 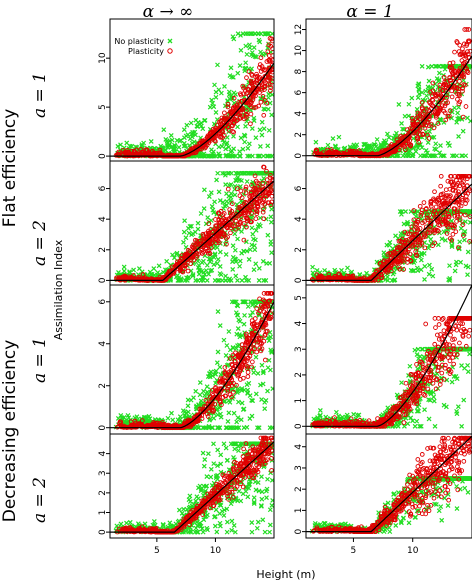 What do you see at coordinates (299, 92) in the screenshot?
I see `y-tick-label: 6` at bounding box center [299, 92].